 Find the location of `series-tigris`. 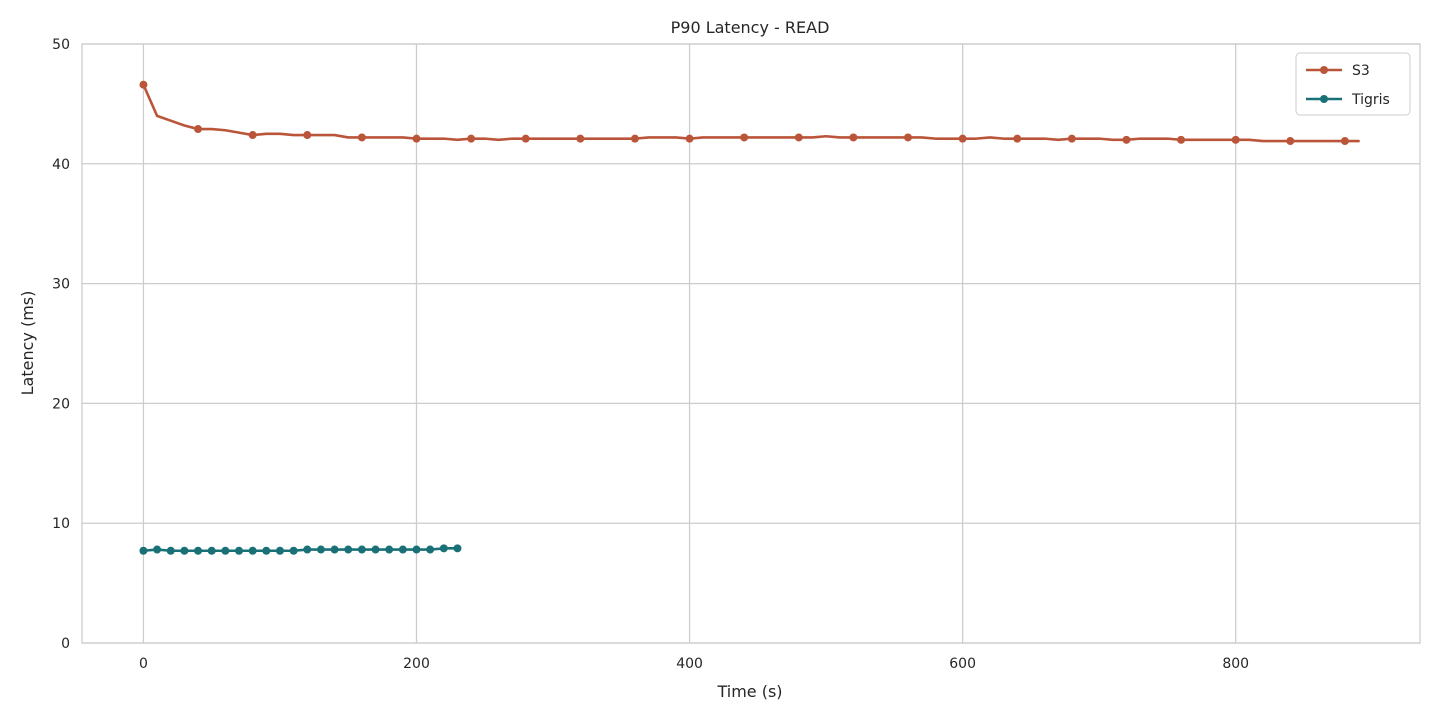

series-tigris is located at coordinates (300, 549).